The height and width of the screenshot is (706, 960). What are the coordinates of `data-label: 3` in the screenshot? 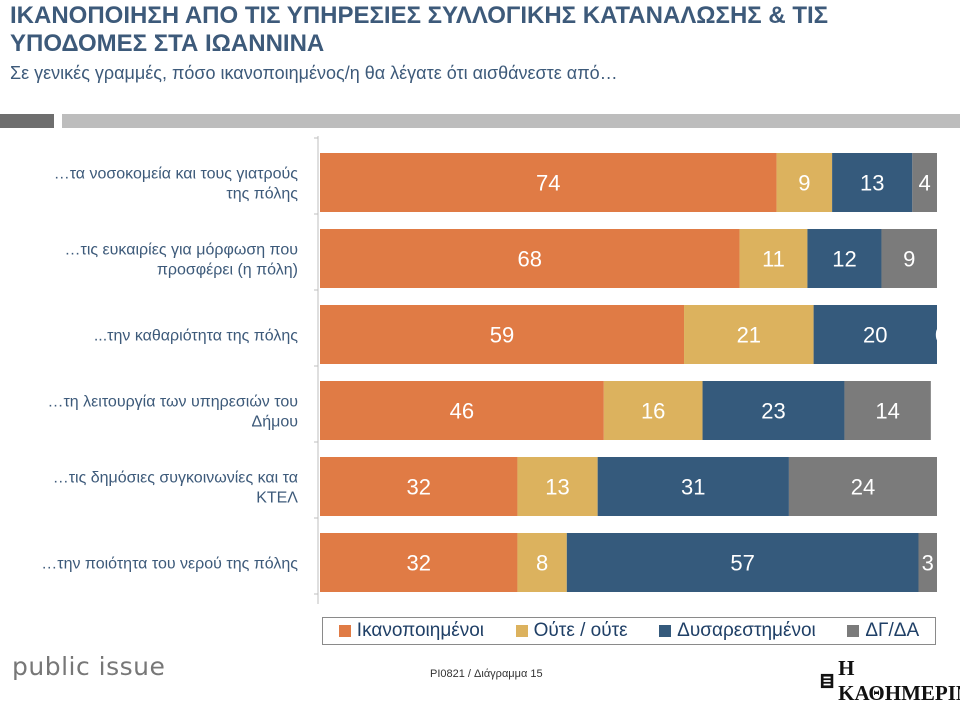 It's located at (928, 563).